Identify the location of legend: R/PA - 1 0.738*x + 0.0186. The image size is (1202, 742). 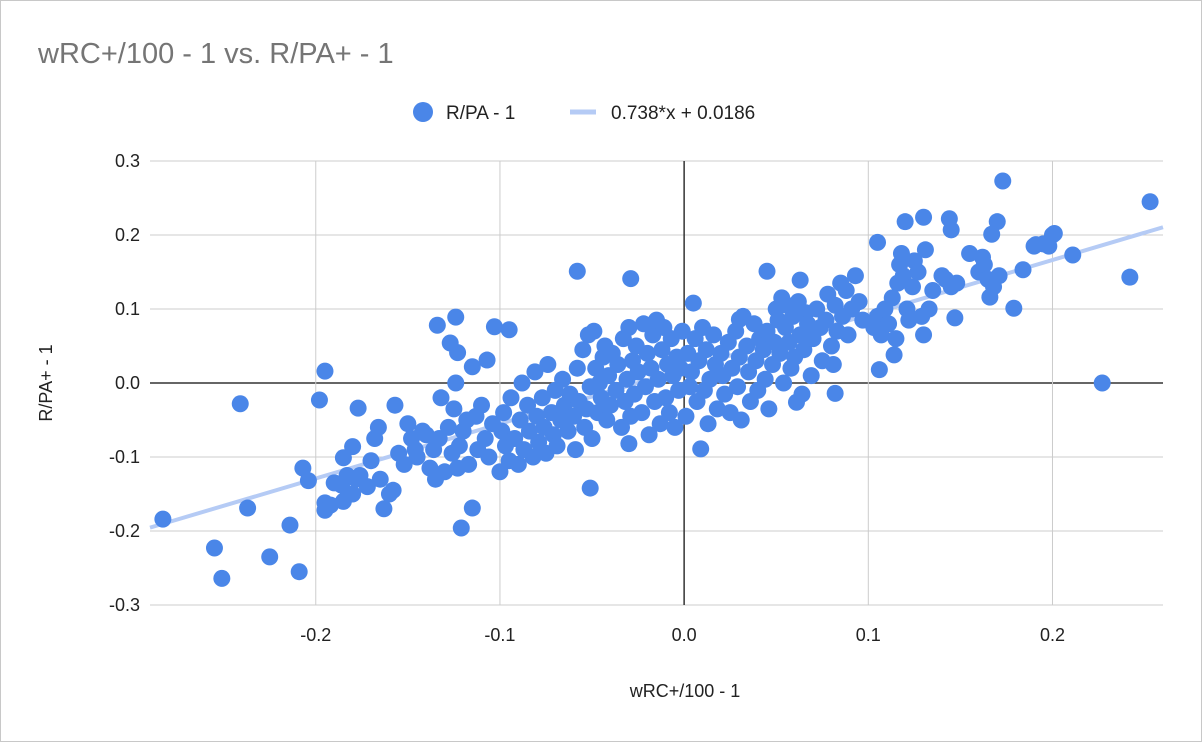
(584, 113).